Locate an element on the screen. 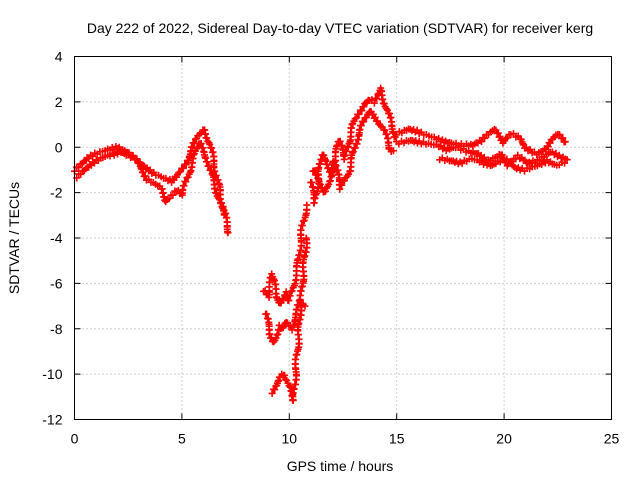 This screenshot has width=640, height=480. x-tick-label: 20 is located at coordinates (504, 439).